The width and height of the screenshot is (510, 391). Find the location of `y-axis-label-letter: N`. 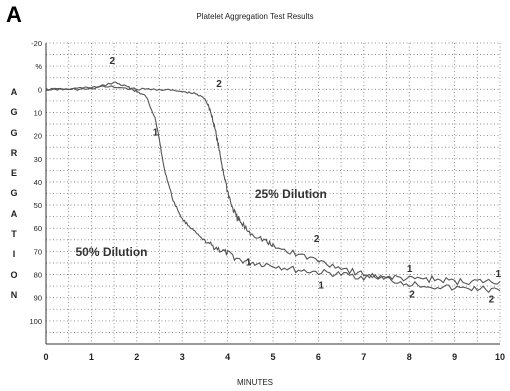

y-axis-label-letter: N is located at coordinates (14, 294).